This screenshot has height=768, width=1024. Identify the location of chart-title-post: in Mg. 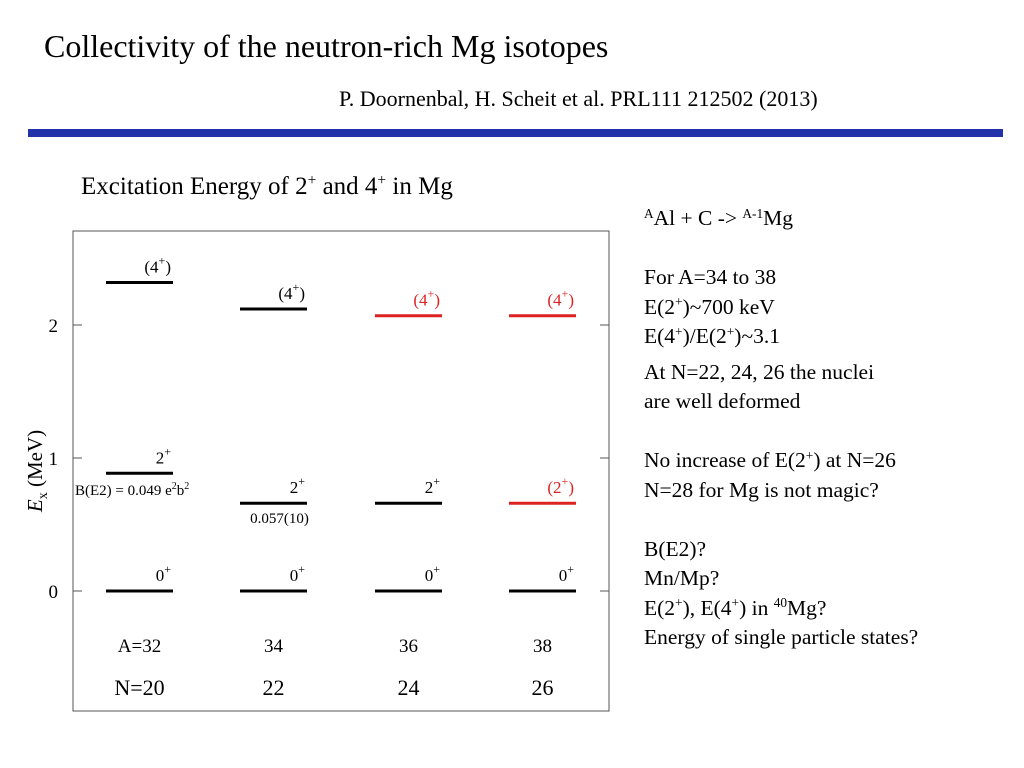
(419, 186).